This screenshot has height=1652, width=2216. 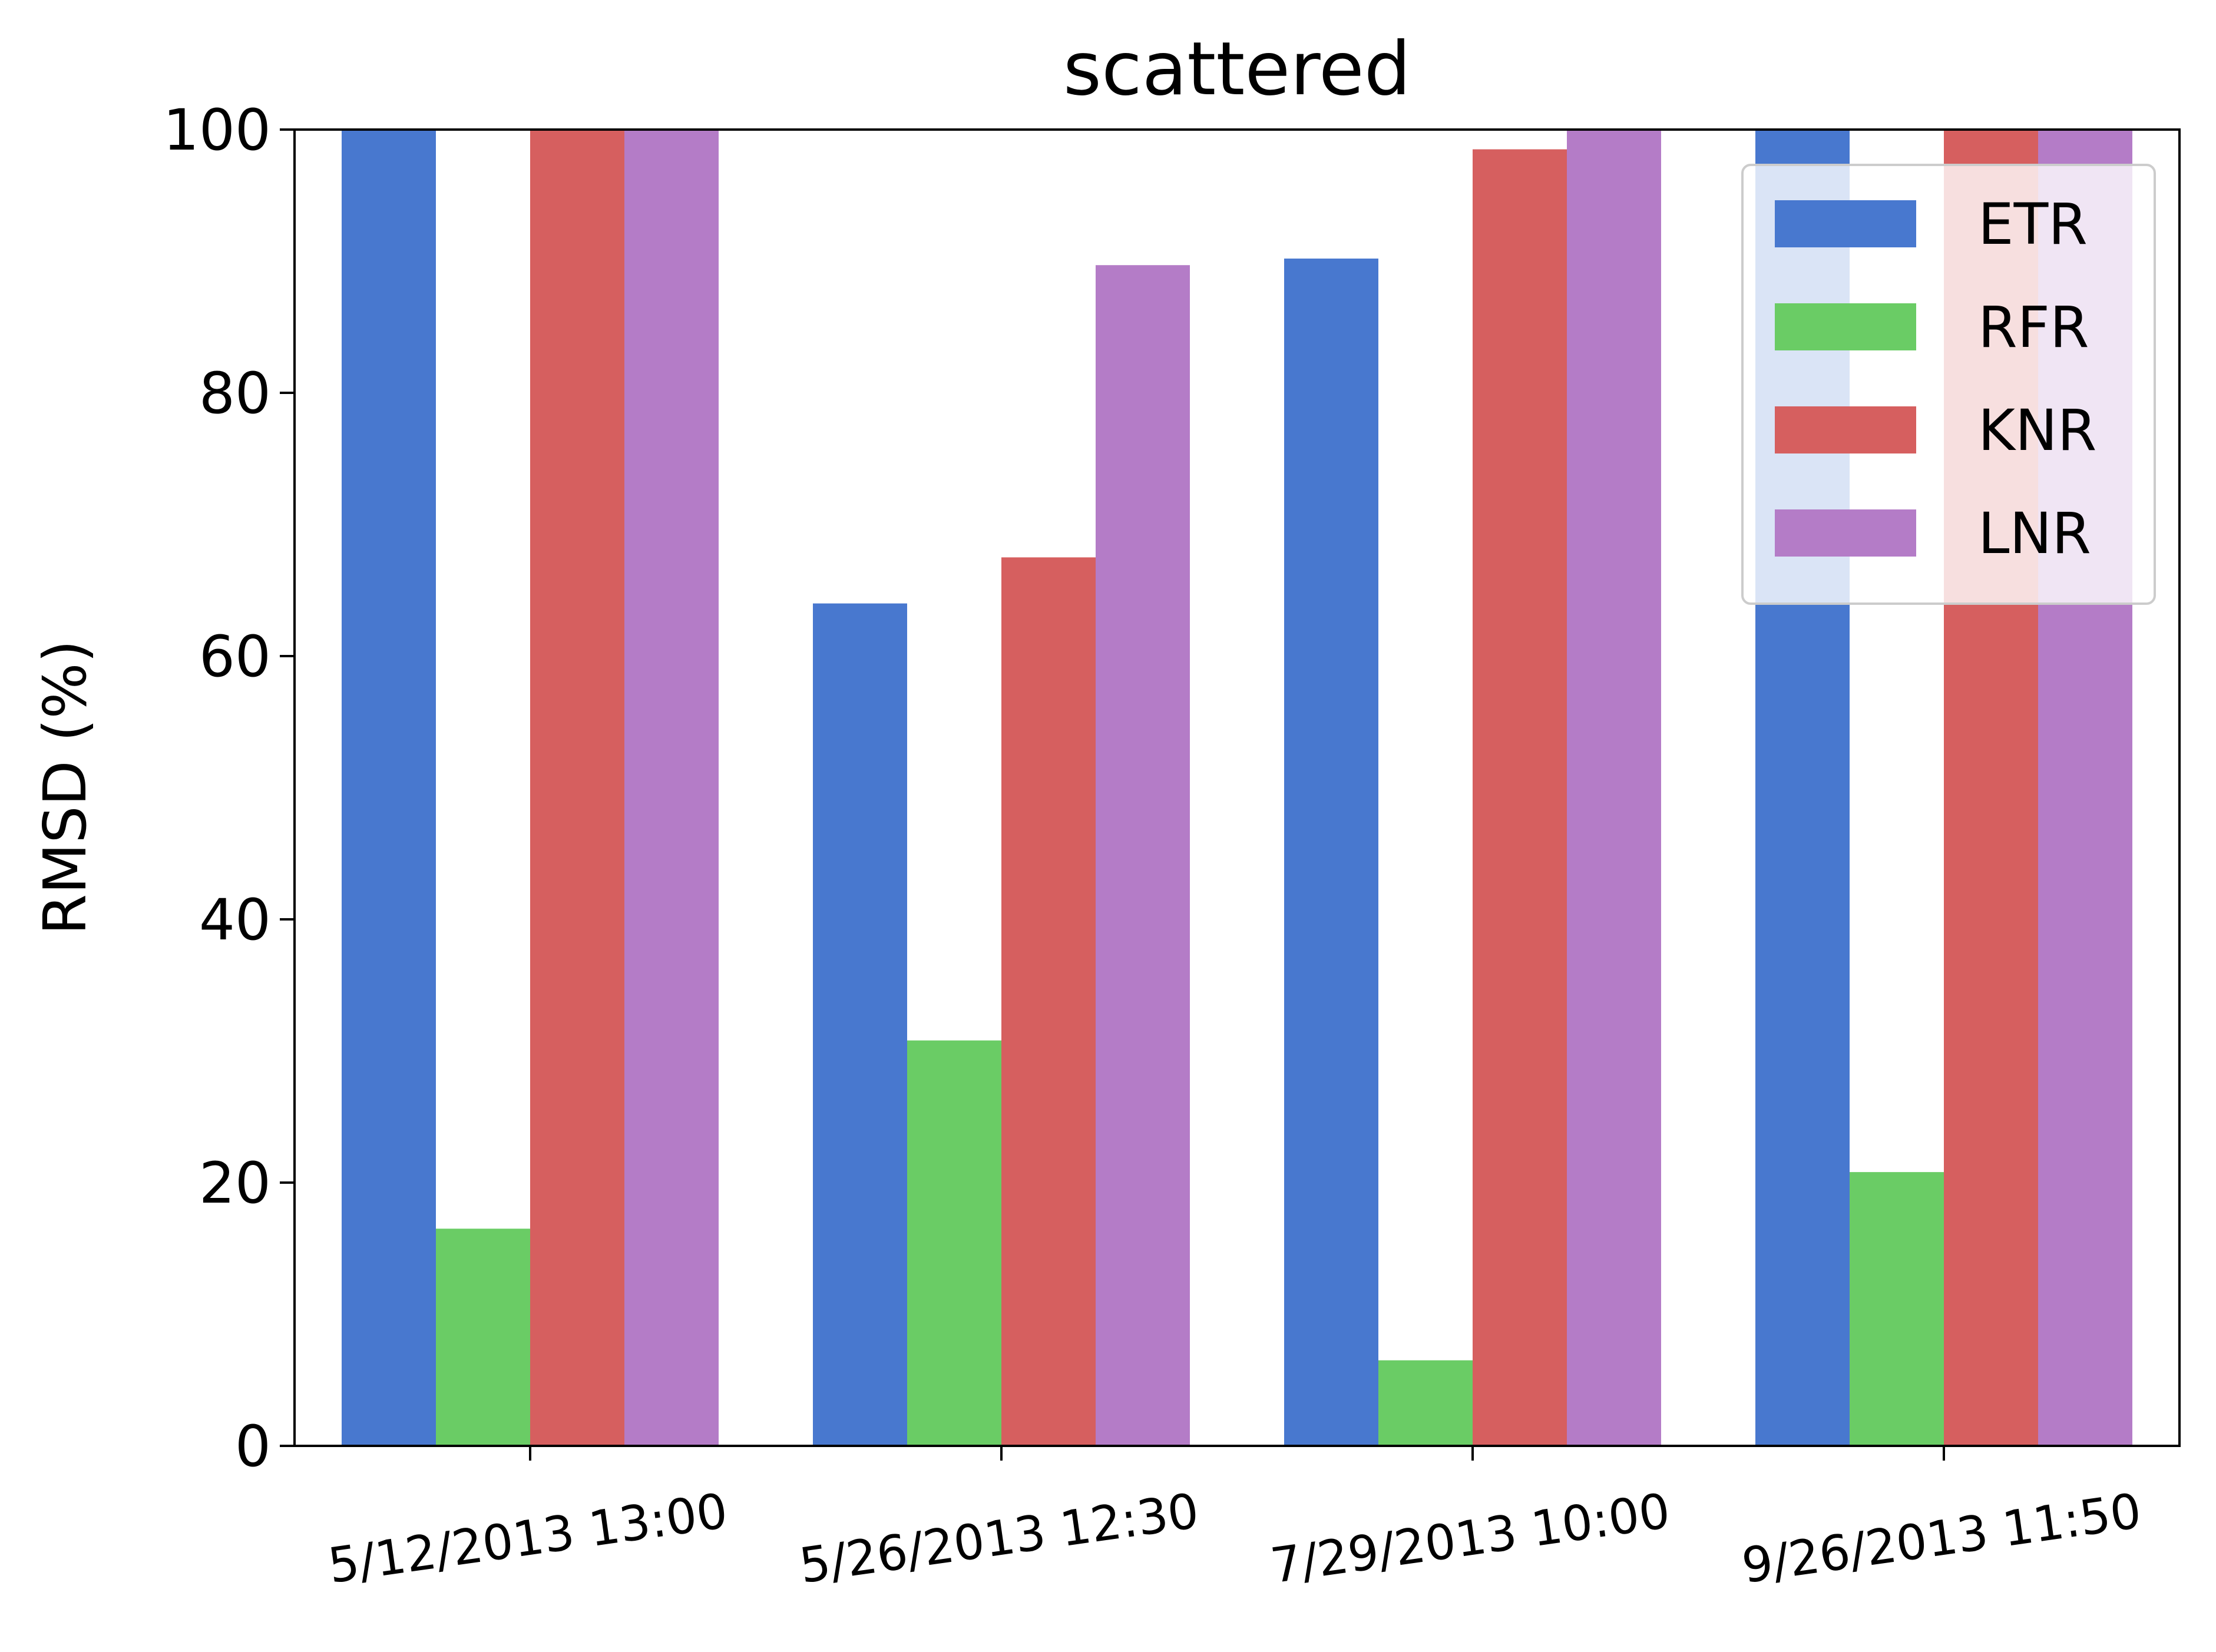 I want to click on chart-title: scattered, so click(x=1237, y=69).